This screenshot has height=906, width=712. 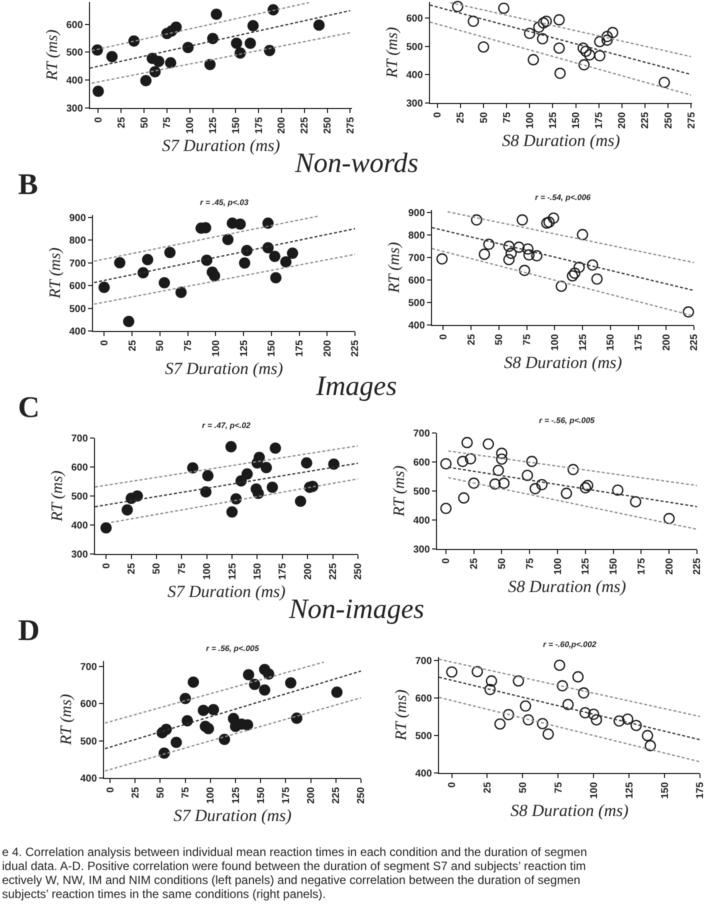 What do you see at coordinates (567, 420) in the screenshot?
I see `chart-subtitle: r = -.56, p<.005` at bounding box center [567, 420].